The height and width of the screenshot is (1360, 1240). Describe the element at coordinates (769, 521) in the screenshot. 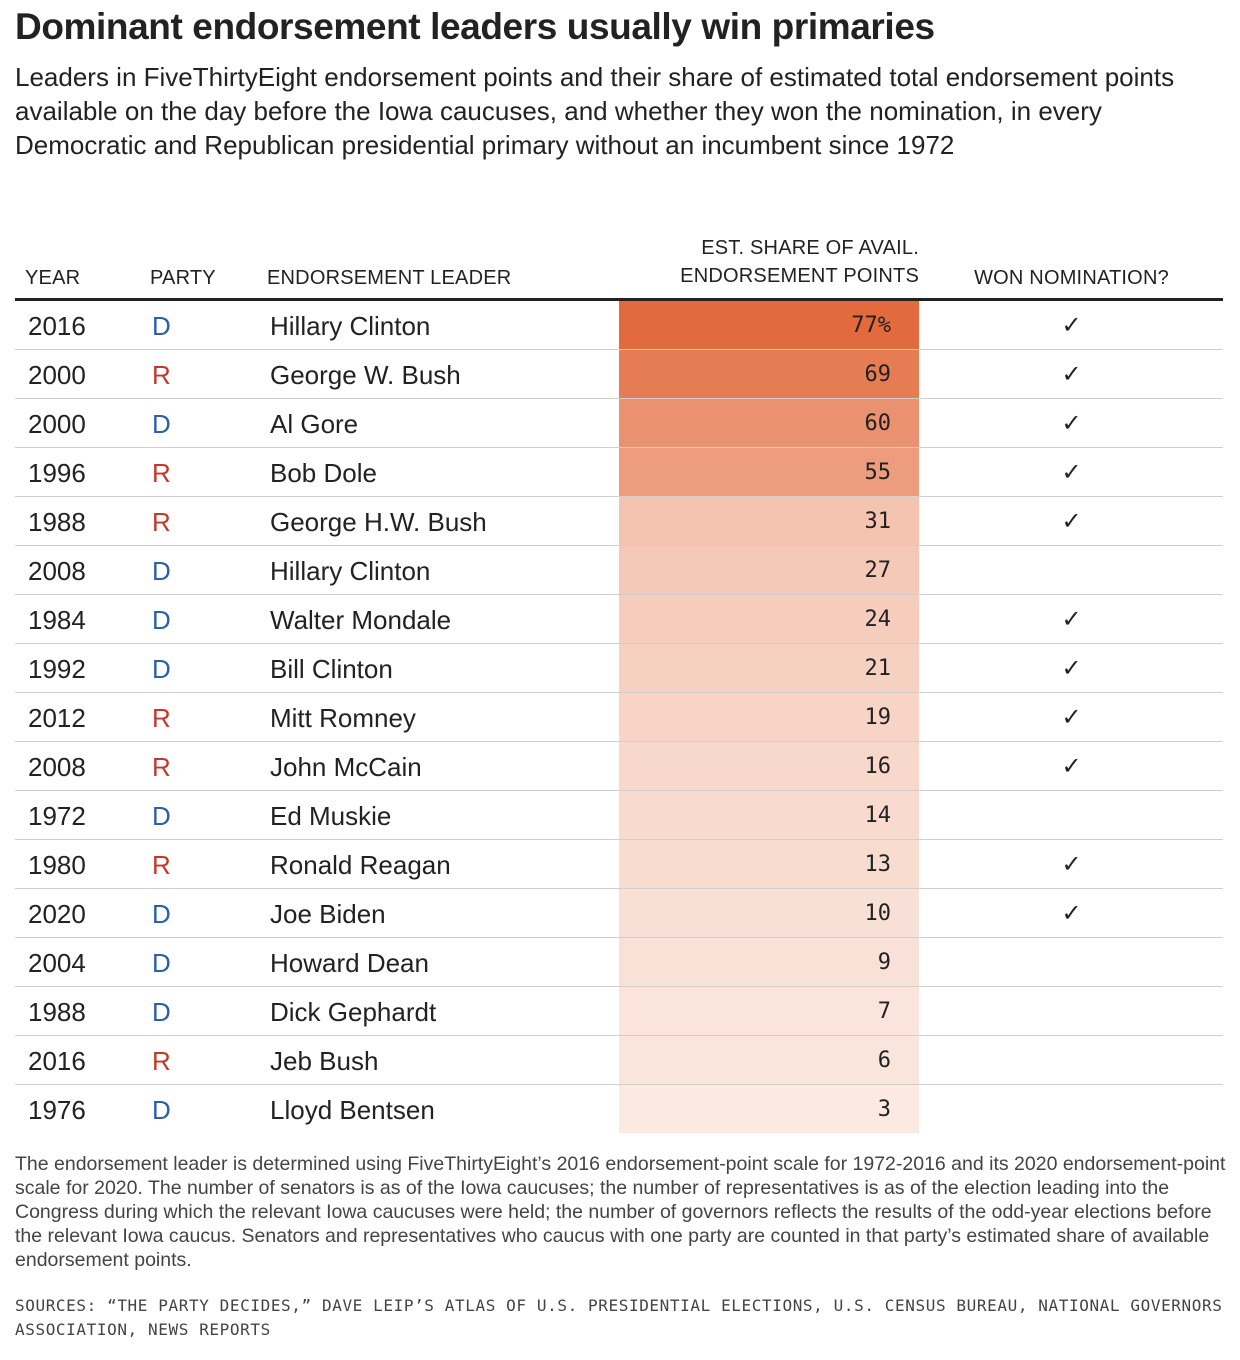

I see `cell-share: 31` at that location.